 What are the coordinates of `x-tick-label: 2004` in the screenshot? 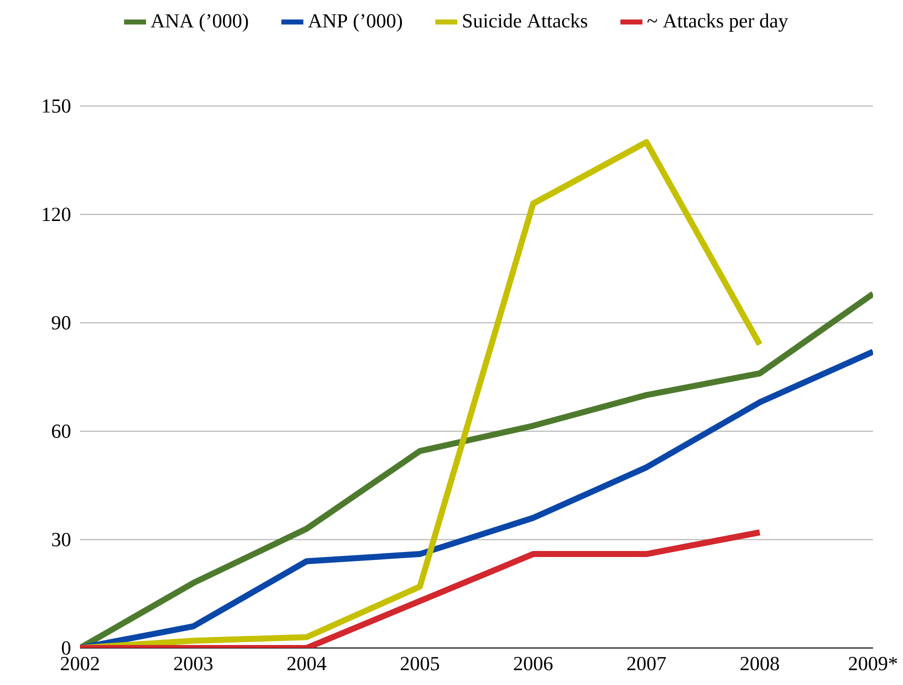 It's located at (306, 663).